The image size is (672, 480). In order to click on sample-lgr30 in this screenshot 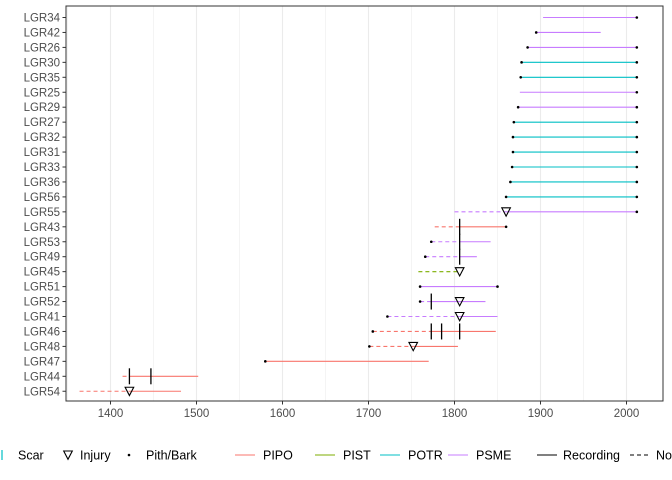, I will do `click(579, 62)`.